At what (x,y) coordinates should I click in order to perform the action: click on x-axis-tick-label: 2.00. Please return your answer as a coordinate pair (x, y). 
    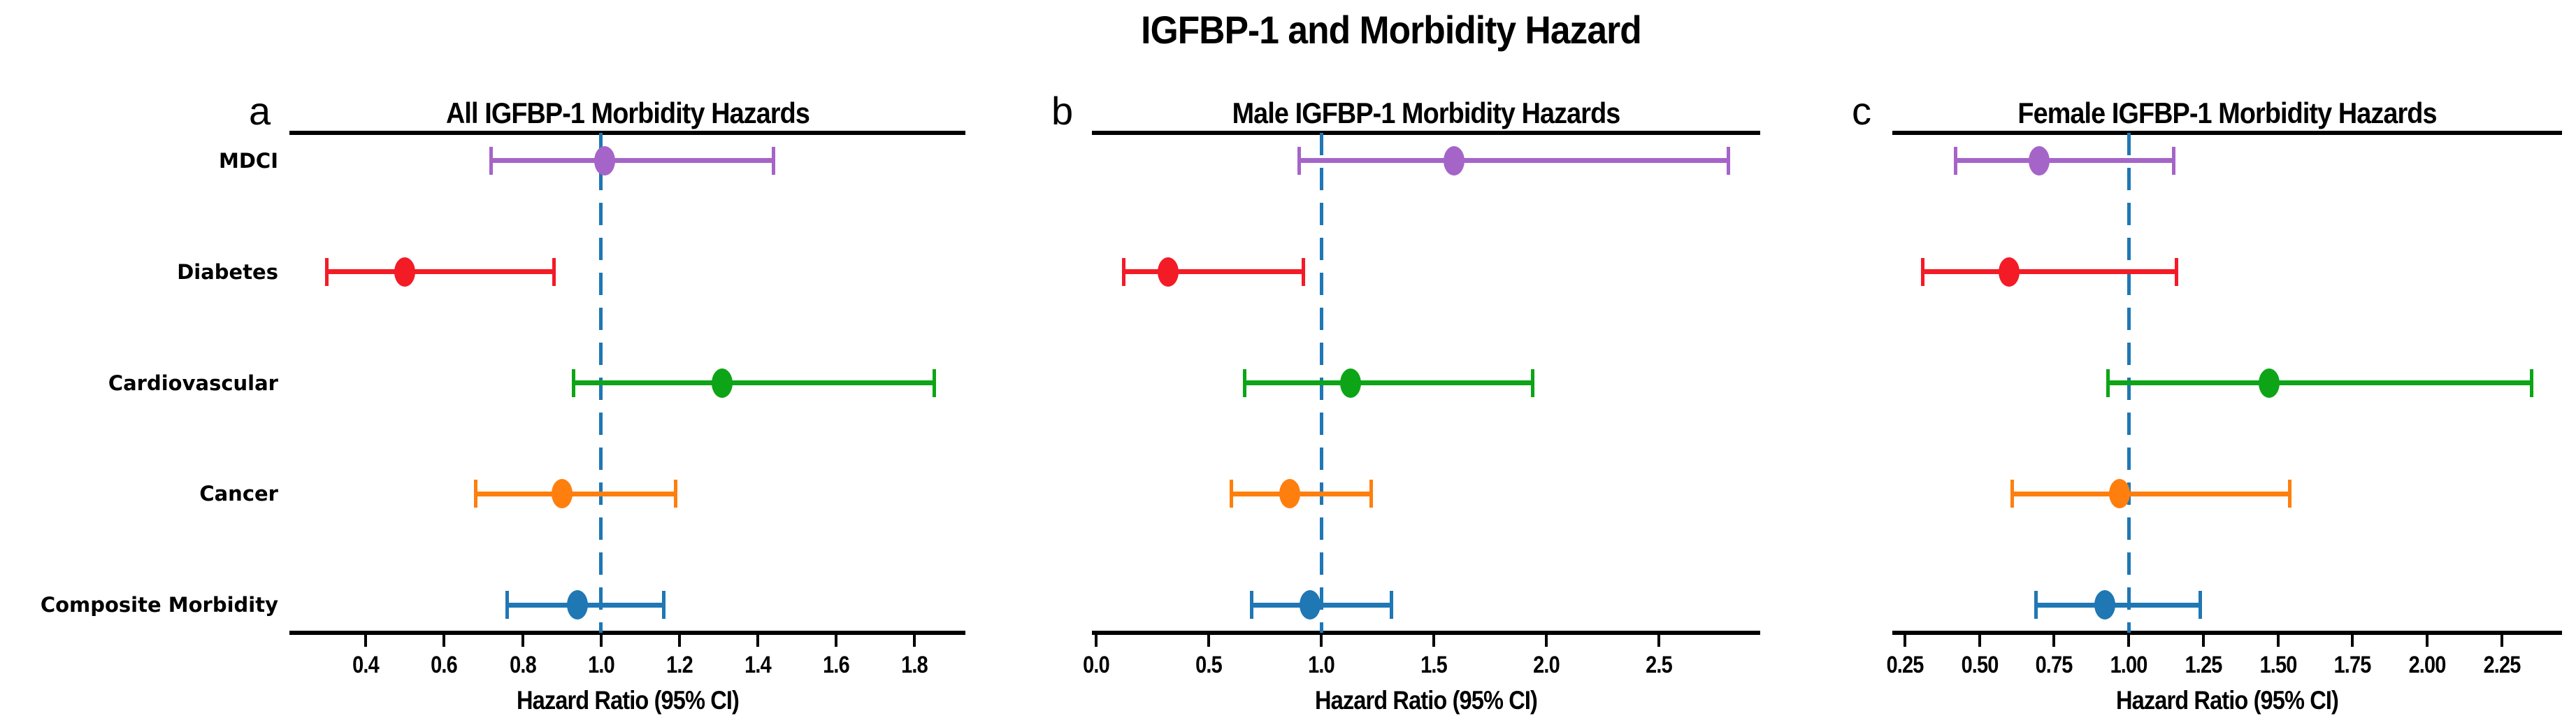
    Looking at the image, I should click on (2427, 665).